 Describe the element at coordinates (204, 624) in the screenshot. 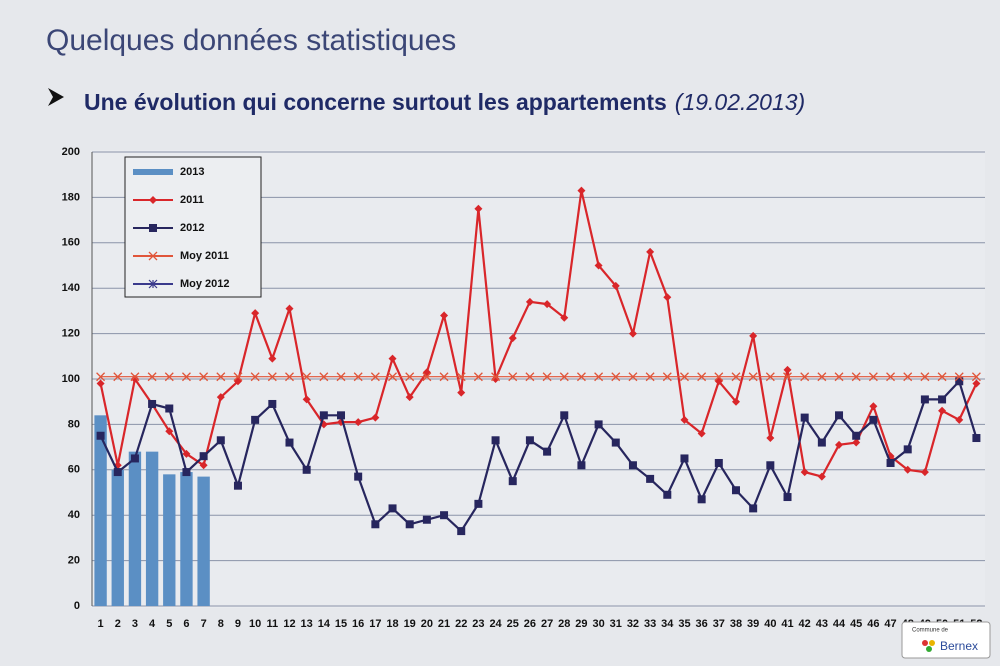

I see `x-tick-label: 7` at that location.